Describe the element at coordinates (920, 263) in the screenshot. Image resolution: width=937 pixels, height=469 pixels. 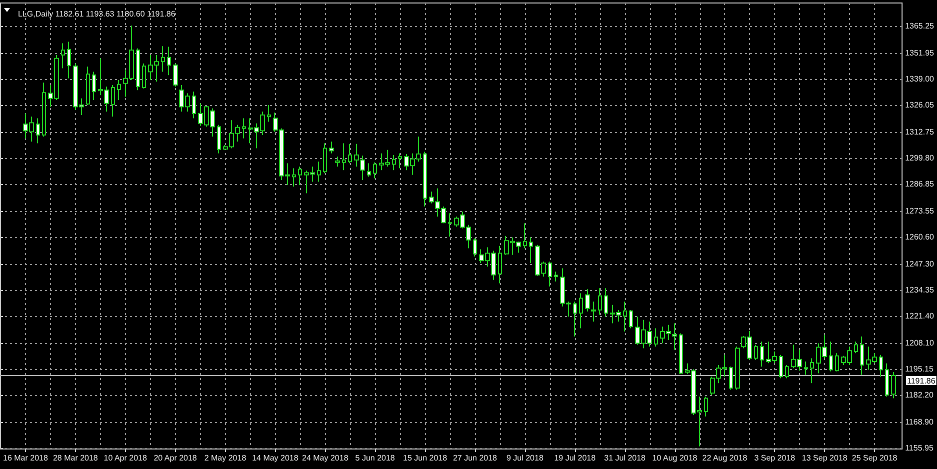
I see `y-tick-label: 1247.30` at that location.